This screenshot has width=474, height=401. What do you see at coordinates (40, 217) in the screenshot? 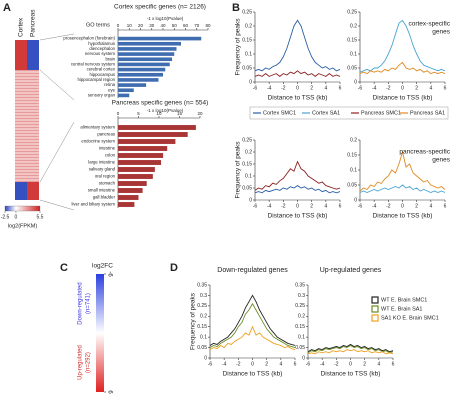
I see `colorbar-tick-label: 5.5` at bounding box center [40, 217].